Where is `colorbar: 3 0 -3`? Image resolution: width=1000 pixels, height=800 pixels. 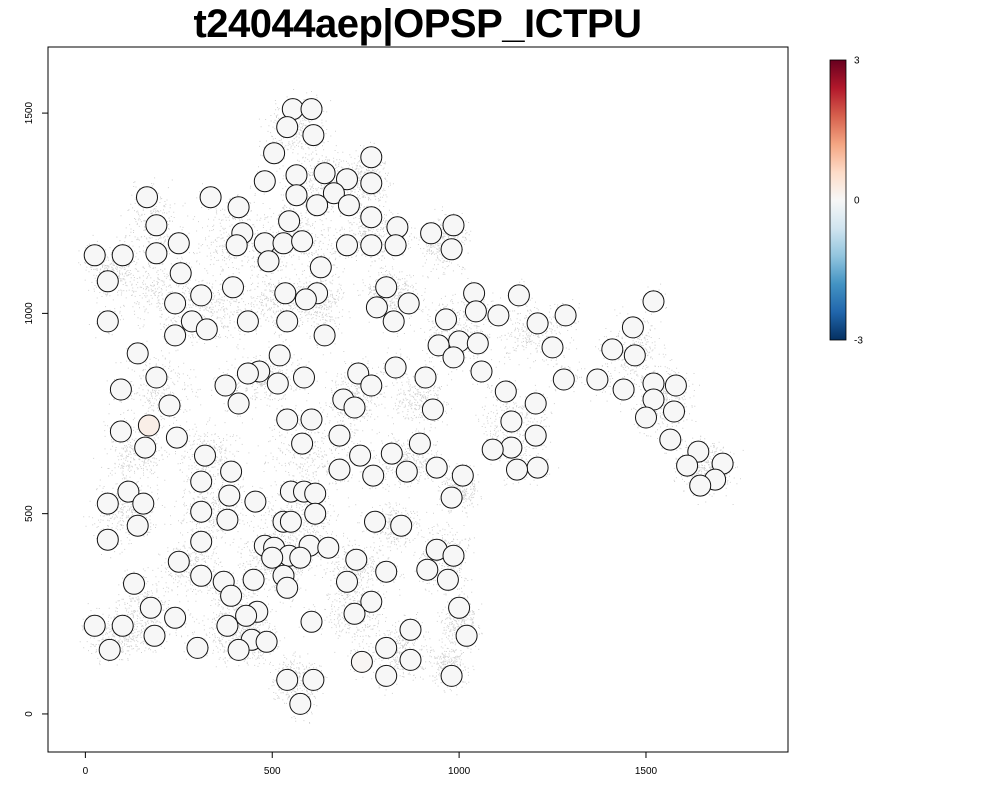 colorbar: 3 0 -3 is located at coordinates (846, 201).